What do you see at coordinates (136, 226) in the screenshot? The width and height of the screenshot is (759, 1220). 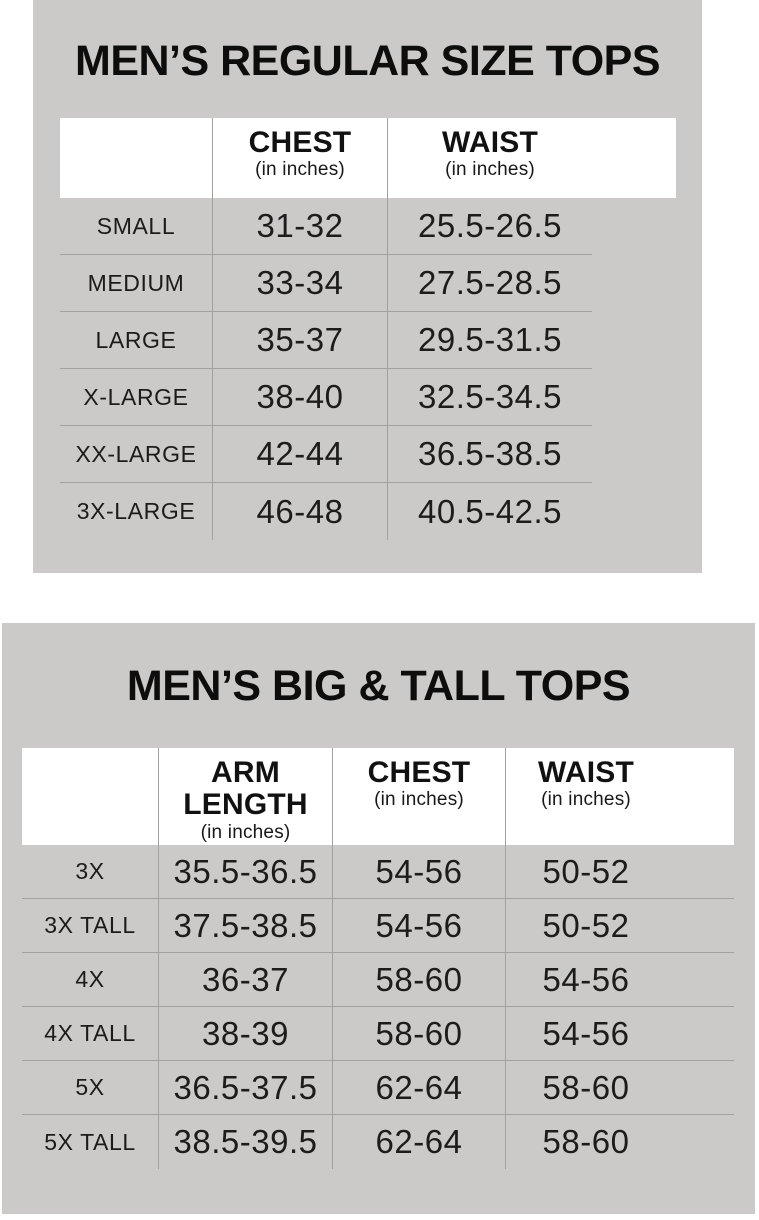 I see `size-cell: SMALL` at bounding box center [136, 226].